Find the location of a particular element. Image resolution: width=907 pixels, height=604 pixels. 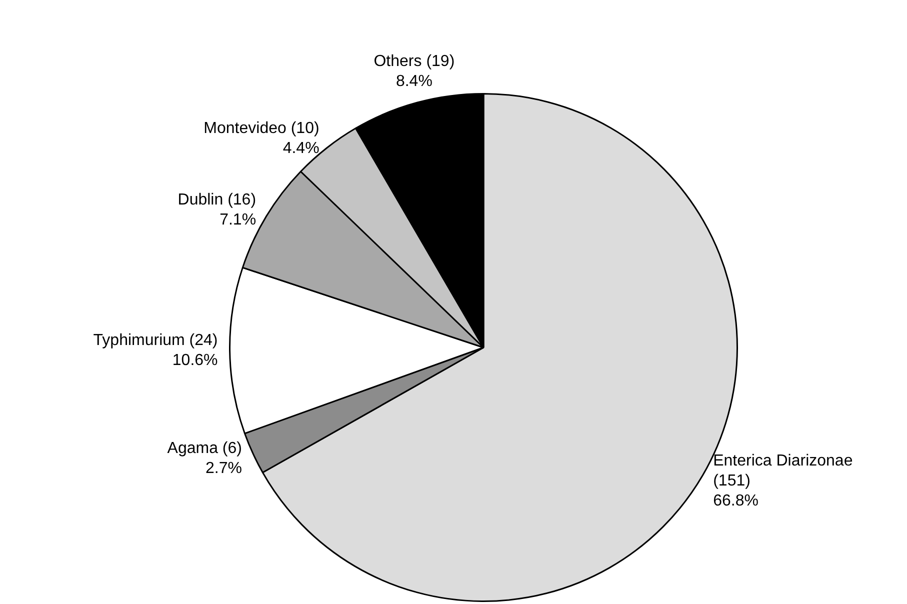

data-label: 10.6% is located at coordinates (195, 361).